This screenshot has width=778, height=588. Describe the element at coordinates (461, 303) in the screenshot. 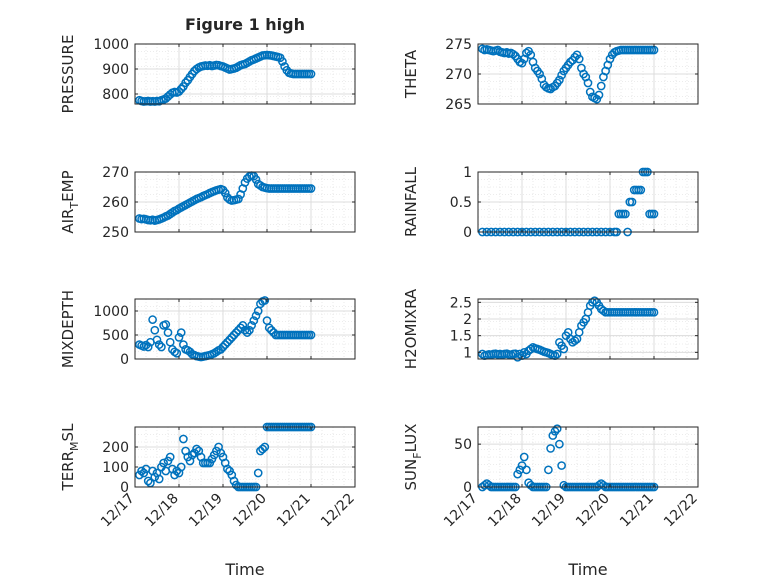

I see `y-tick-label: 2.5` at that location.